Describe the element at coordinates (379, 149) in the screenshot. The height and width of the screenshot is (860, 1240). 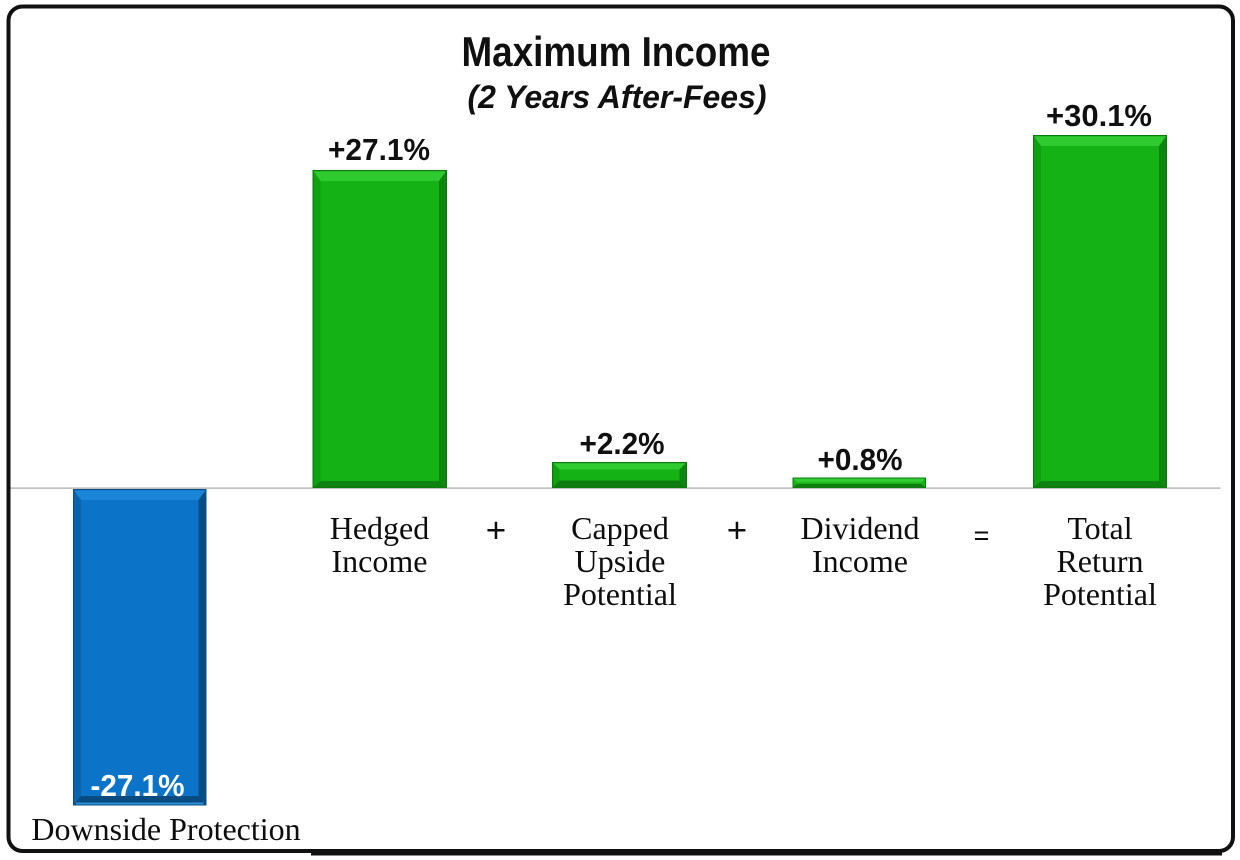
I see `svg-text: +27.1%` at that location.